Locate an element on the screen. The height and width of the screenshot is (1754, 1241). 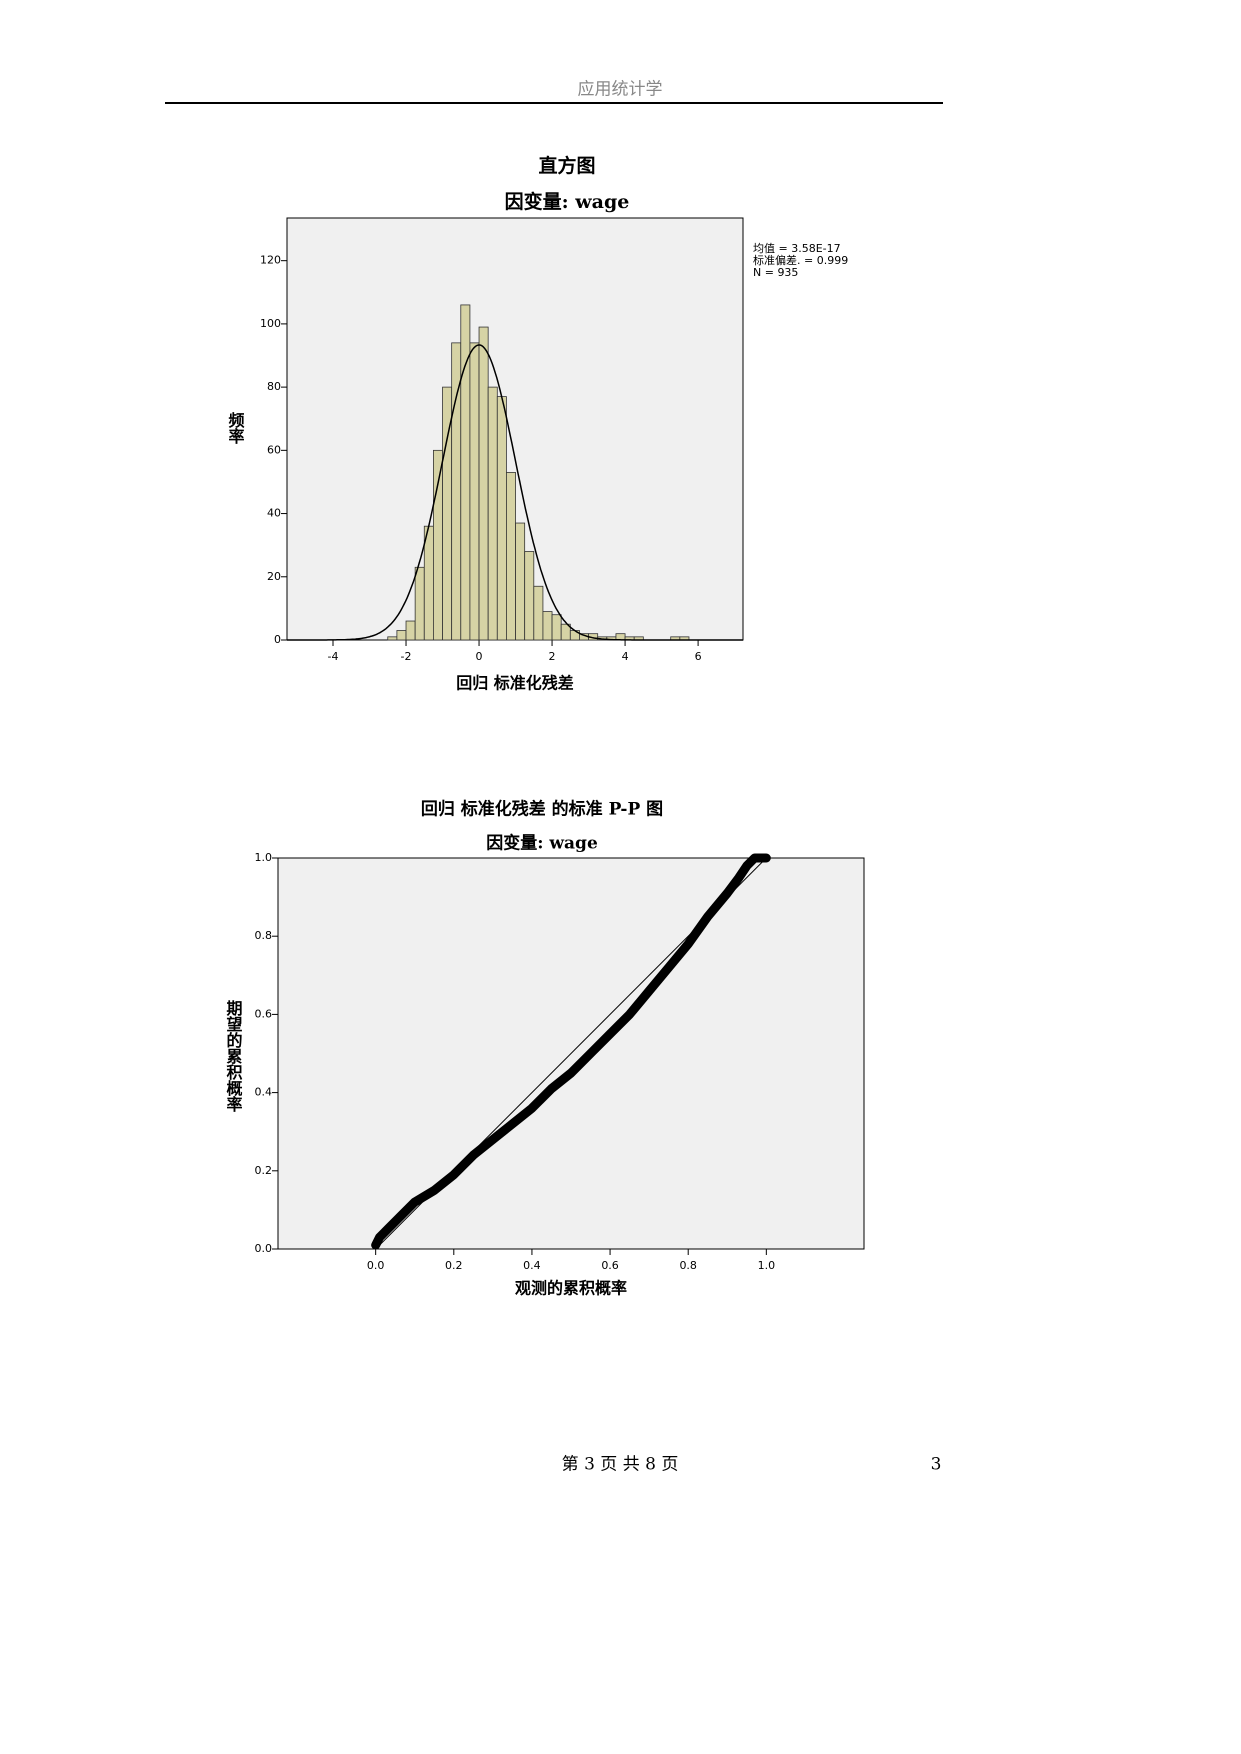
footer-text: 第 3 页 共 8 页 is located at coordinates (620, 1465).